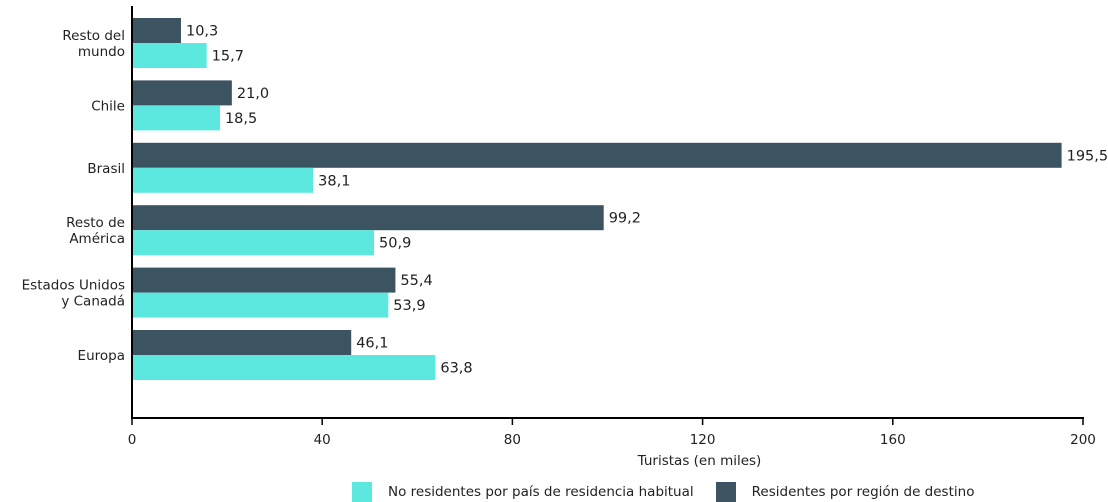 This screenshot has height=502, width=1108. I want to click on bar-residentes-estados-unidos-y-canadá, so click(264, 280).